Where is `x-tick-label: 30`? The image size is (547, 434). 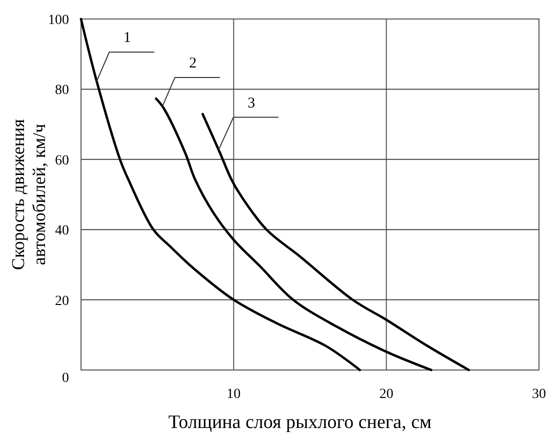 x-tick-label: 30 is located at coordinates (539, 394).